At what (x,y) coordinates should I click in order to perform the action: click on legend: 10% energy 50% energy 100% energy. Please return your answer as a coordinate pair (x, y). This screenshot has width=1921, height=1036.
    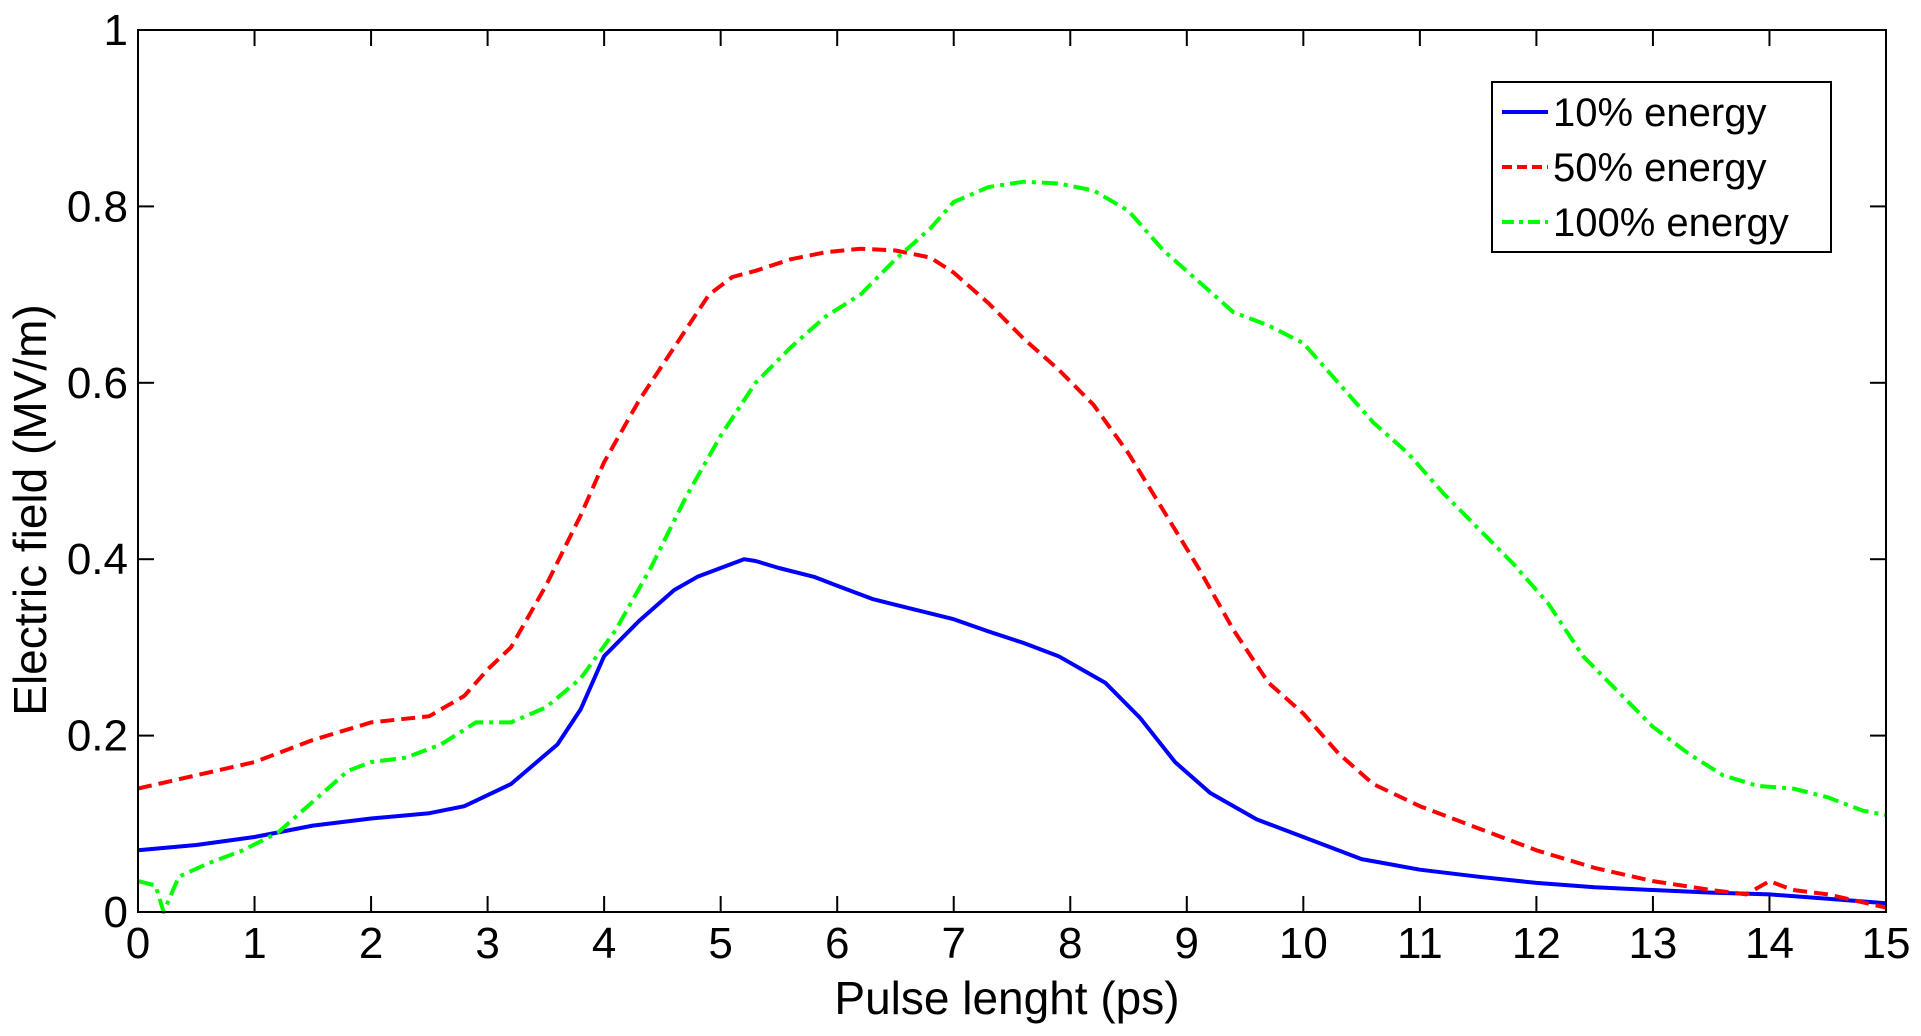
    Looking at the image, I should click on (1661, 167).